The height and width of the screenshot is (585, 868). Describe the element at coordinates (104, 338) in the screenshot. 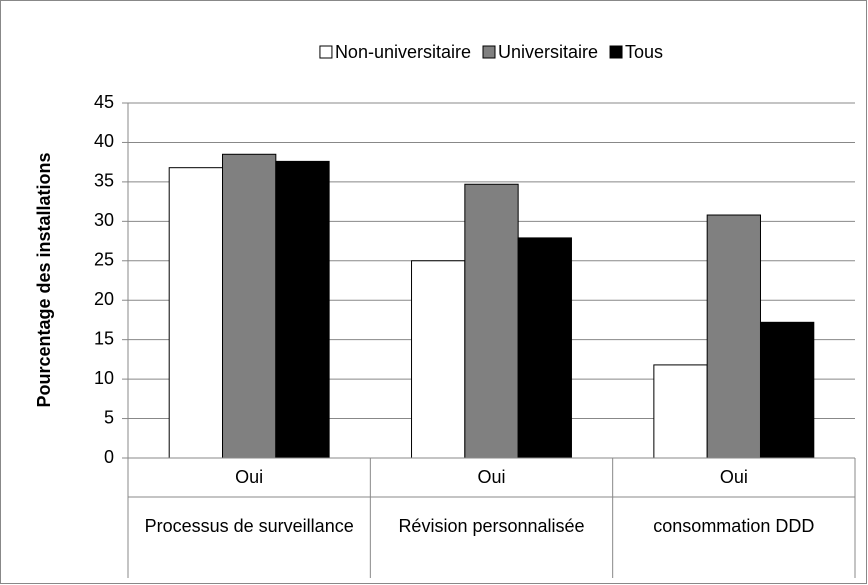

I see `y-tick-label: 15` at that location.